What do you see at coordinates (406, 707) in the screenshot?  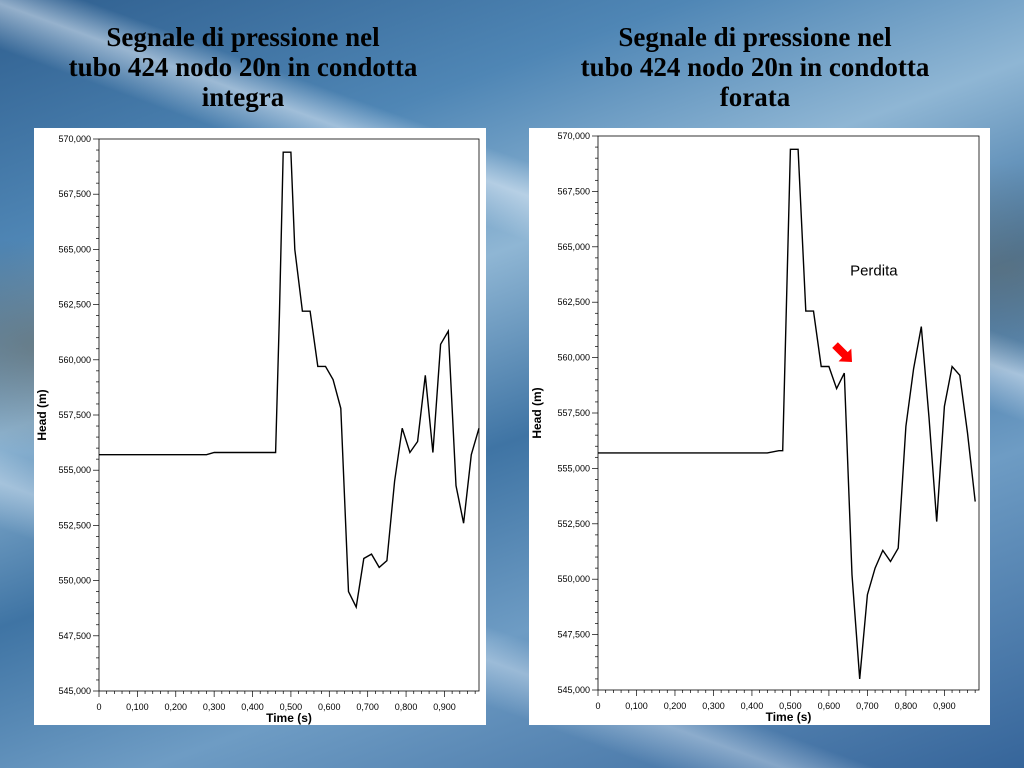 I see `x-tick-label: 0,800` at bounding box center [406, 707].